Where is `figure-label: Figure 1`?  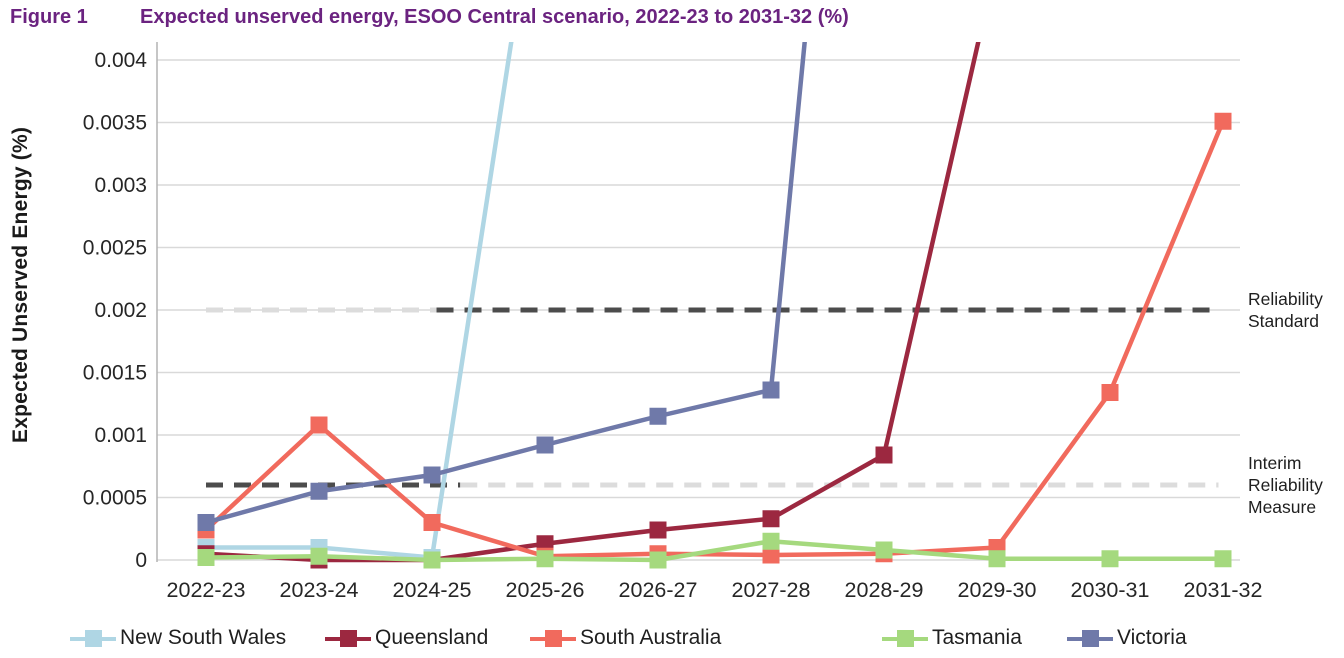 figure-label: Figure 1 is located at coordinates (49, 17).